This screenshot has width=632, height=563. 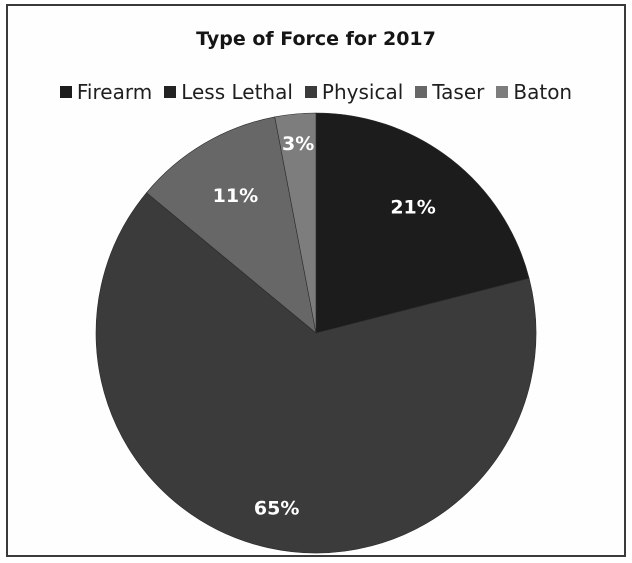 What do you see at coordinates (276, 509) in the screenshot?
I see `slice-label-physical: 65%` at bounding box center [276, 509].